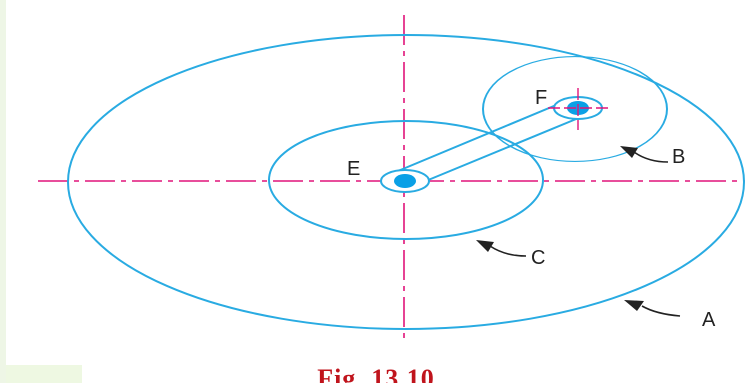 The width and height of the screenshot is (752, 383). Describe the element at coordinates (541, 98) in the screenshot. I see `label-f: F` at that location.